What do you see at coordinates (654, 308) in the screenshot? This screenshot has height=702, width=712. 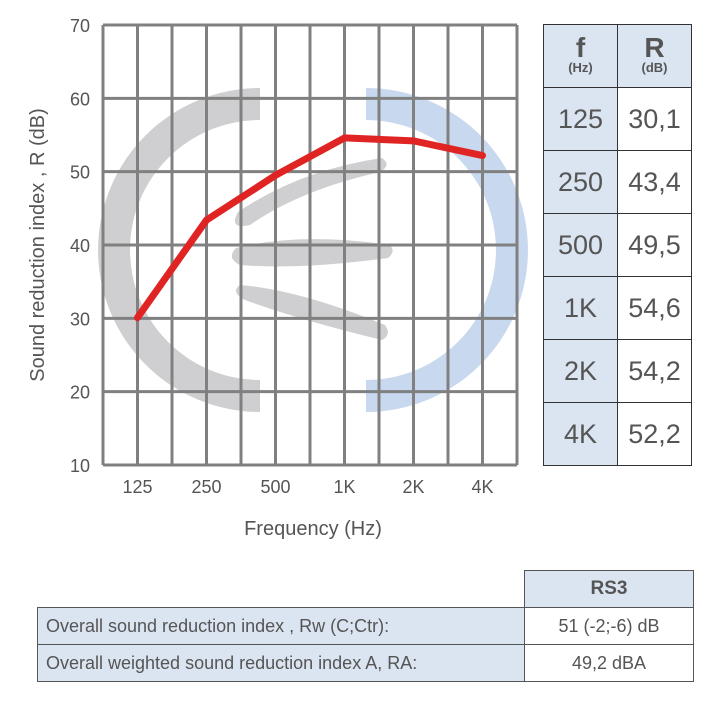 I see `r-cell: 54,6` at bounding box center [654, 308].